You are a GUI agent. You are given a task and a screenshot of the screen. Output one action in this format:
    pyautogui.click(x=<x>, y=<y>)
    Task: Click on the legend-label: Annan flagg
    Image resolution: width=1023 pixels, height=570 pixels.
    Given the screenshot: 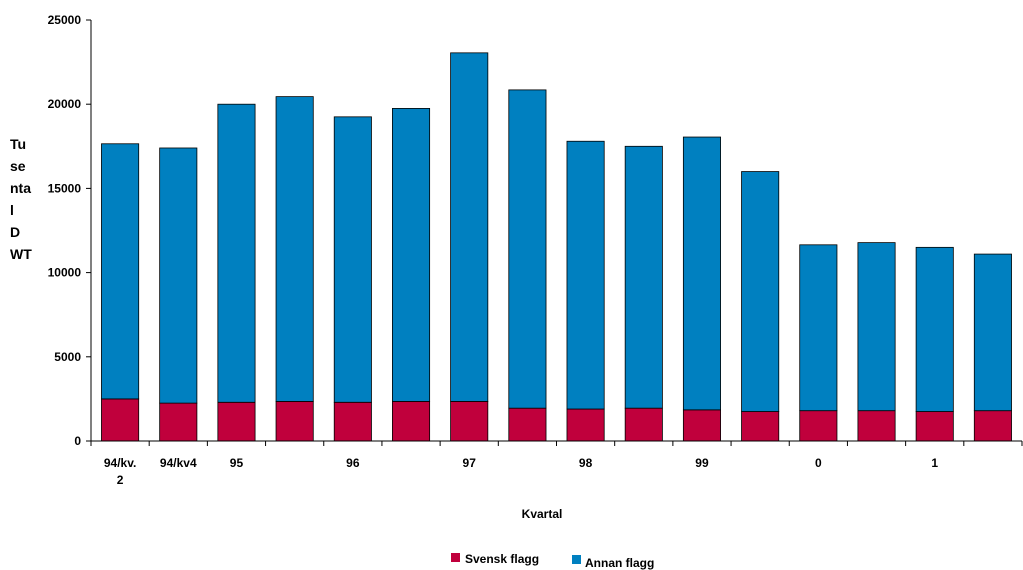 What is the action you would take?
    pyautogui.click(x=619, y=563)
    